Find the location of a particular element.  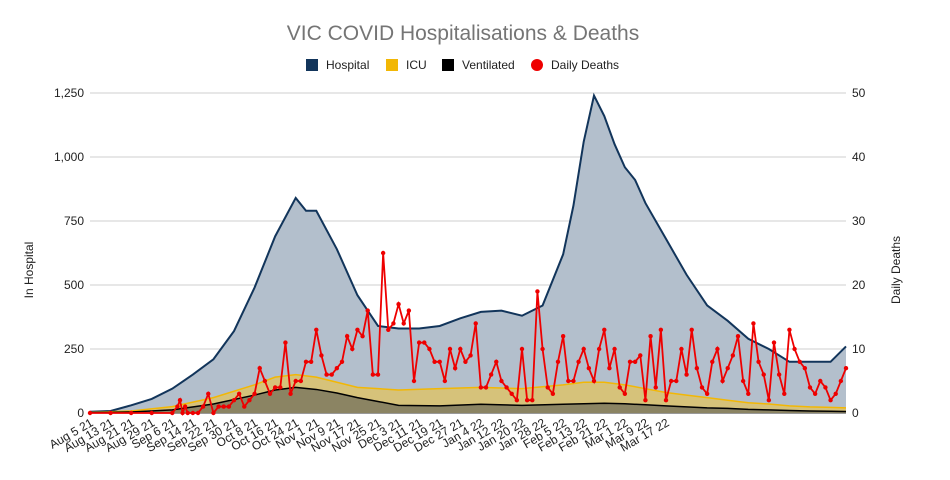

legend-swatch-hospital is located at coordinates (312, 65).